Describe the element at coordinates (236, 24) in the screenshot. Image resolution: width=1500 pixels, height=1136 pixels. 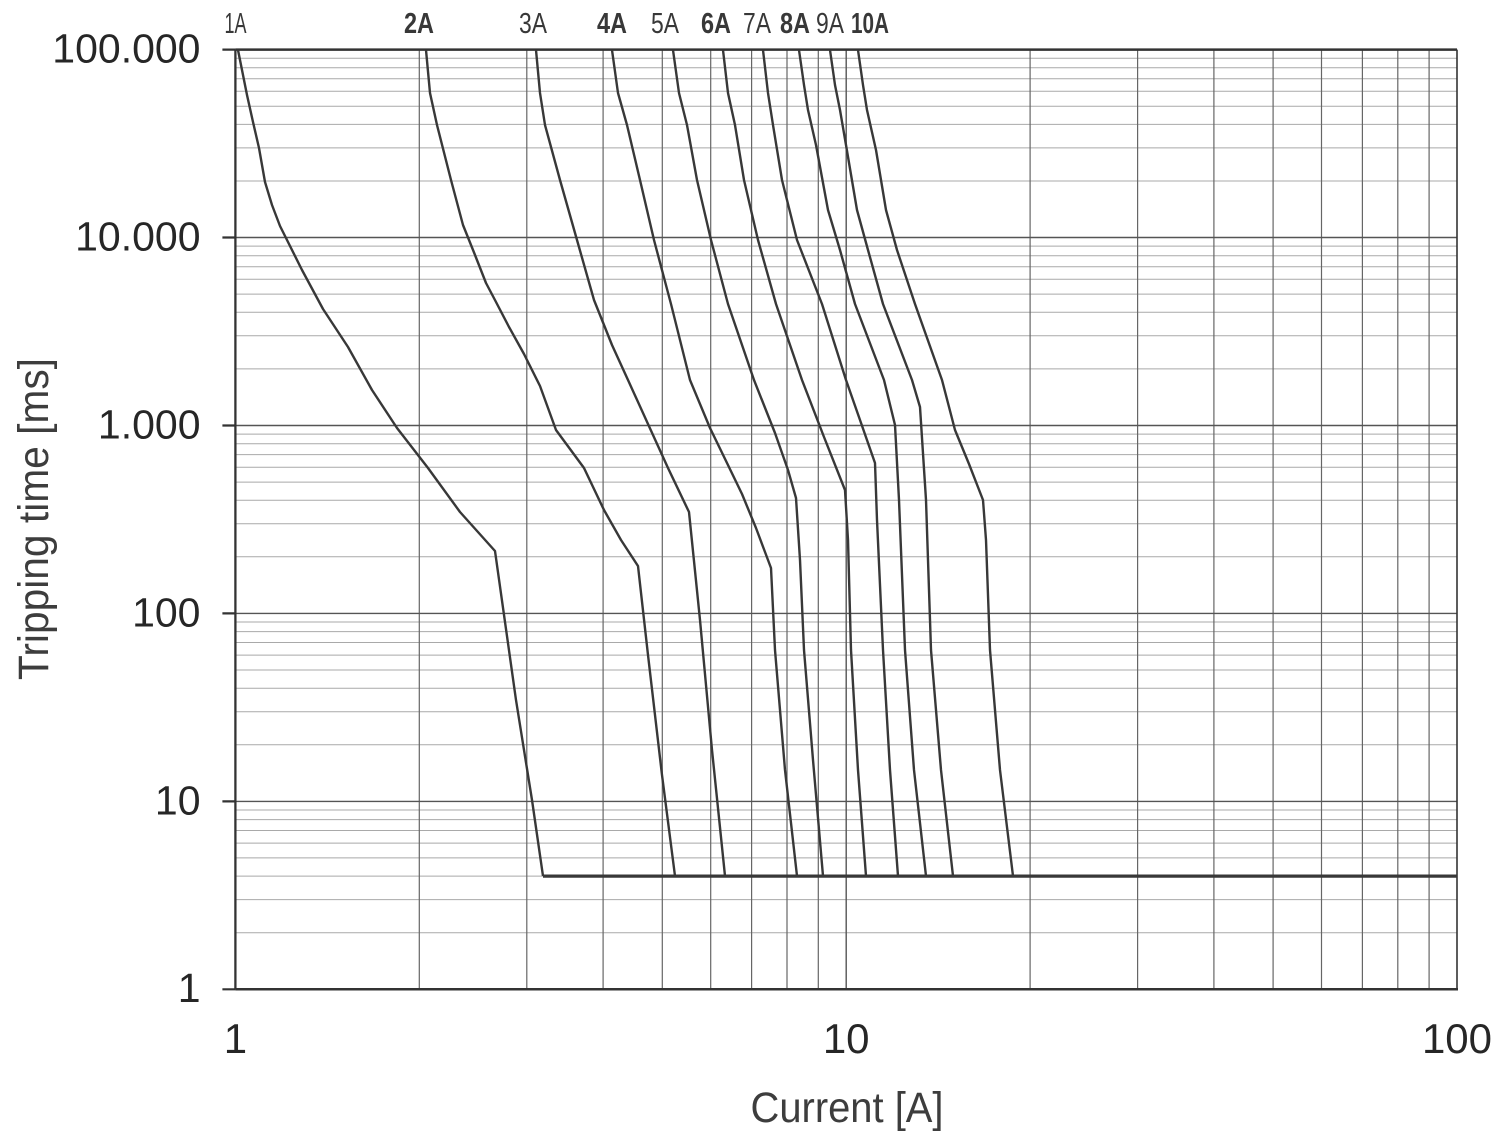
I see `svg-text: 1A` at that location.